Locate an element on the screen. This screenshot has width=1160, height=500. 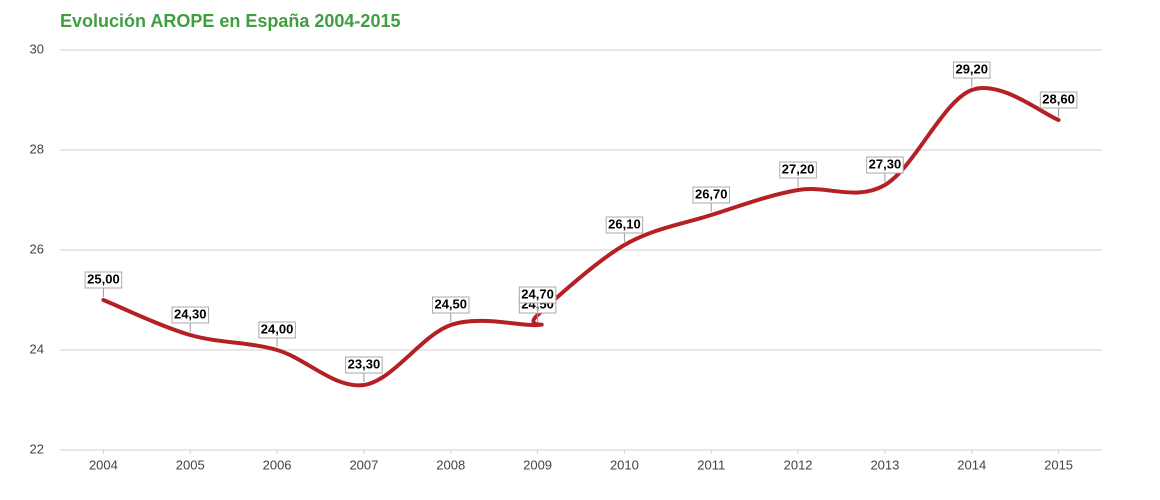
value-label: 24,00 is located at coordinates (277, 328).